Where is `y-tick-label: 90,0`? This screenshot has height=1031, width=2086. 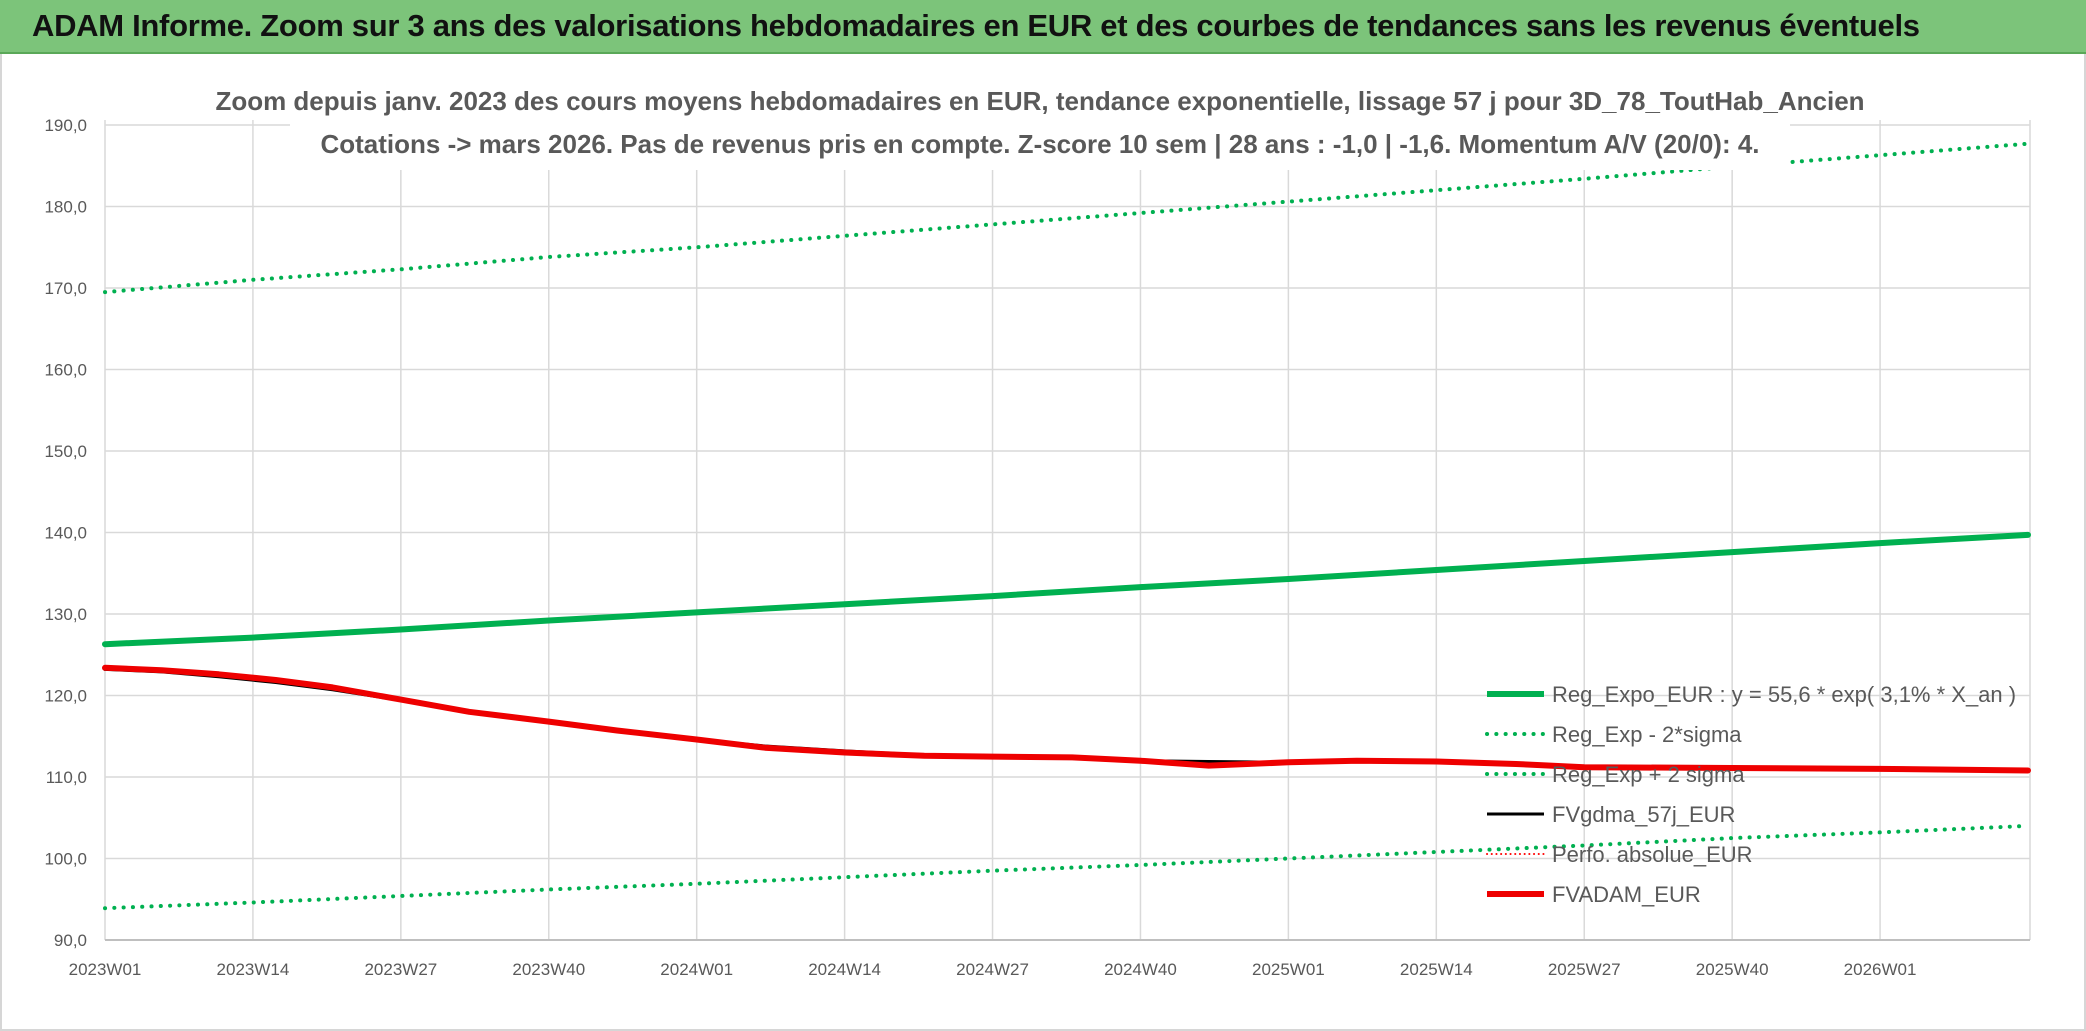
y-tick-label: 90,0 is located at coordinates (70, 940).